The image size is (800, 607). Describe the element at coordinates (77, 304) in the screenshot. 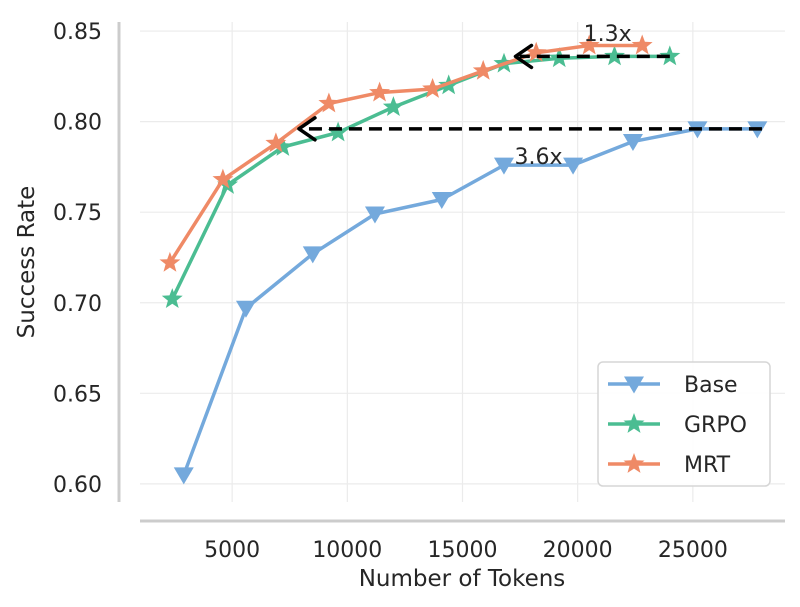

I see `y-tick-label: 0.70` at that location.